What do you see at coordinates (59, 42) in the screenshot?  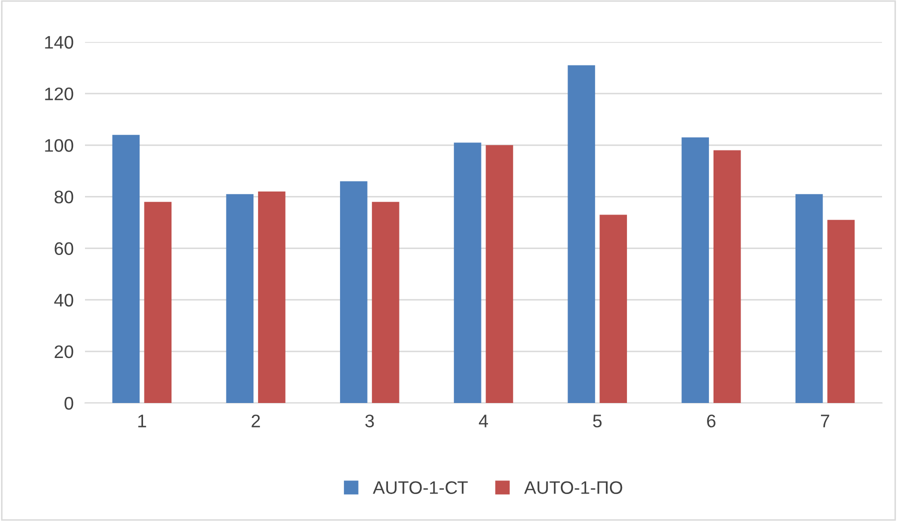 I see `y-tick-label: 140` at bounding box center [59, 42].